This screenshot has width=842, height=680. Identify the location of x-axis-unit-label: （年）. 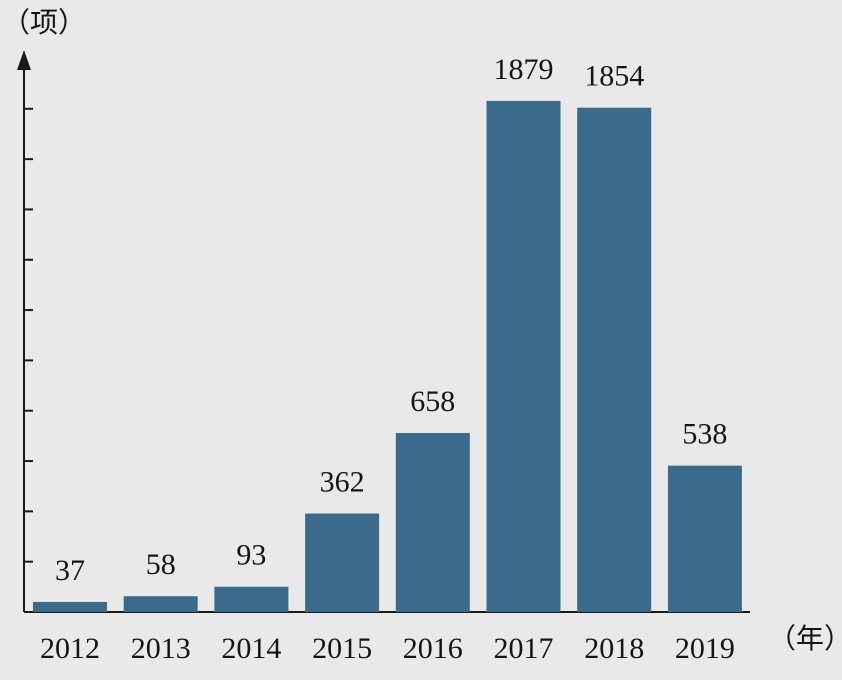
(805, 639).